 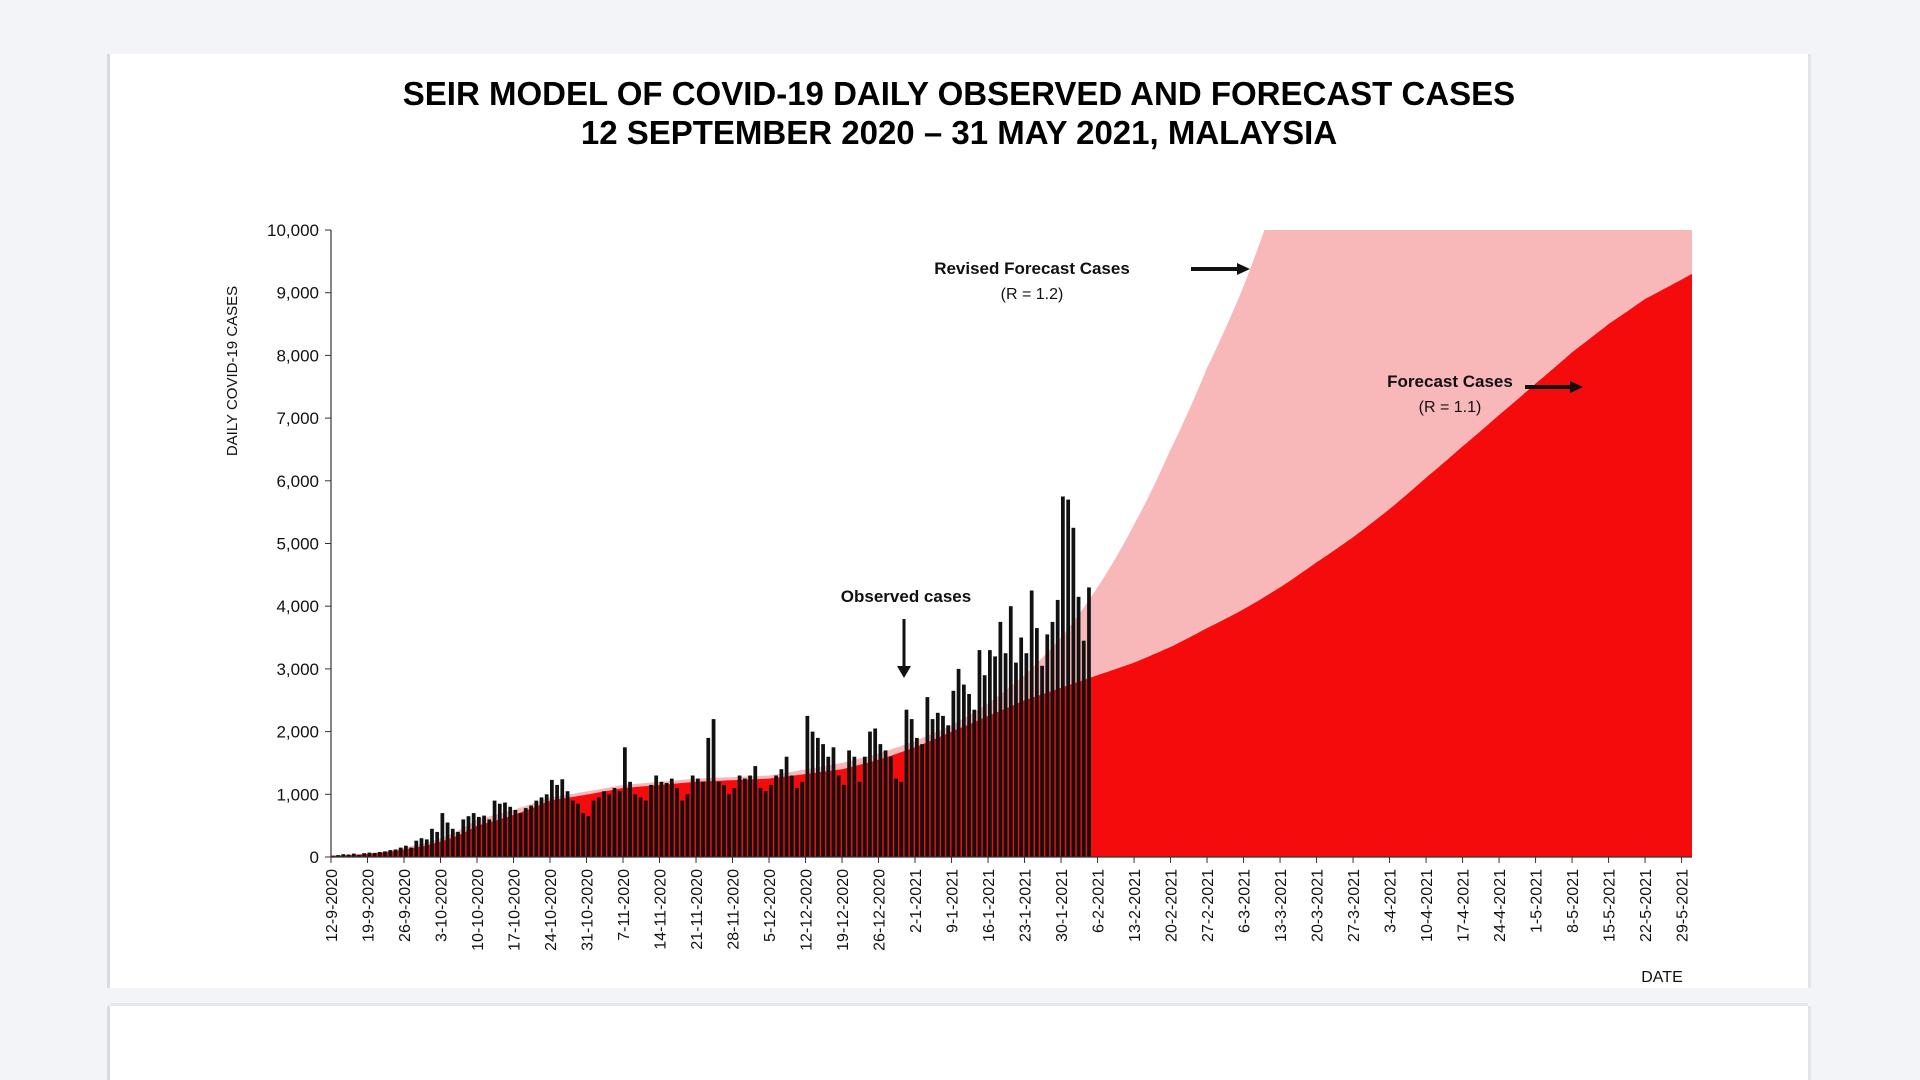 I want to click on x-tick-label: 7-11-2020, so click(x=624, y=905).